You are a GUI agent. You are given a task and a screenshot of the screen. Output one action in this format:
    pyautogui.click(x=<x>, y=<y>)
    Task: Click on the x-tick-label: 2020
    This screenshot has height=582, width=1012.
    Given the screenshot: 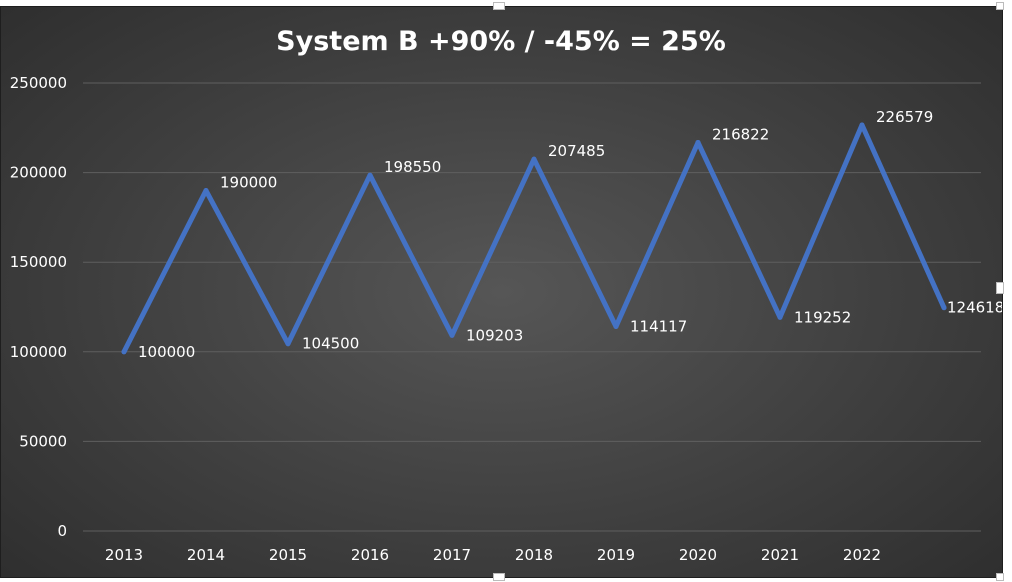 What is the action you would take?
    pyautogui.click(x=698, y=555)
    